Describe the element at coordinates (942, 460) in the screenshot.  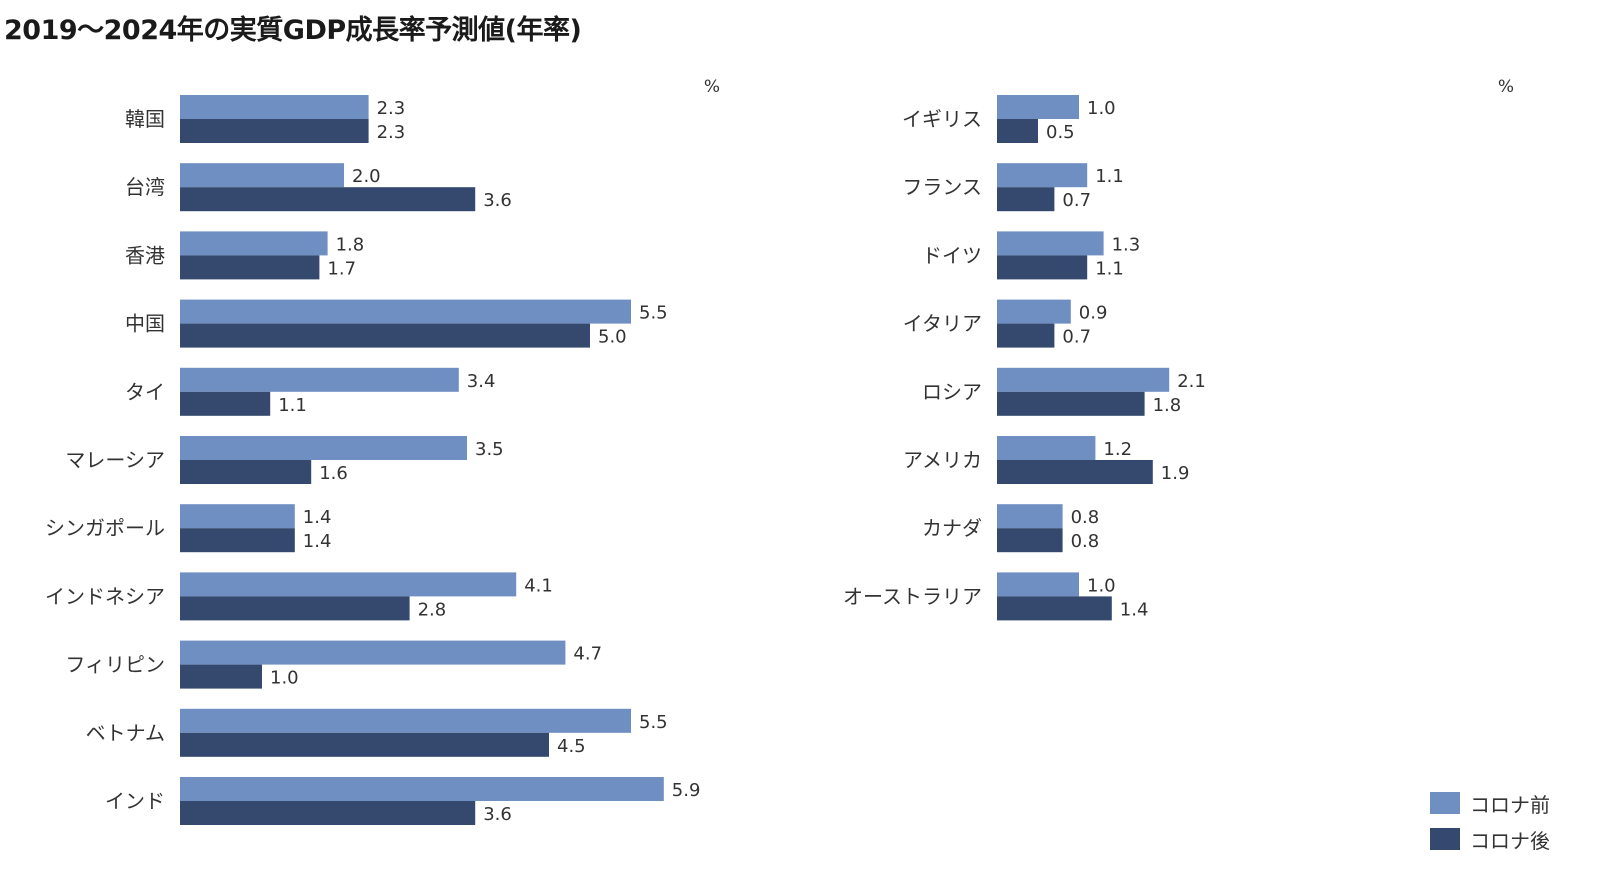
I see `category-label: アメリカ` at that location.